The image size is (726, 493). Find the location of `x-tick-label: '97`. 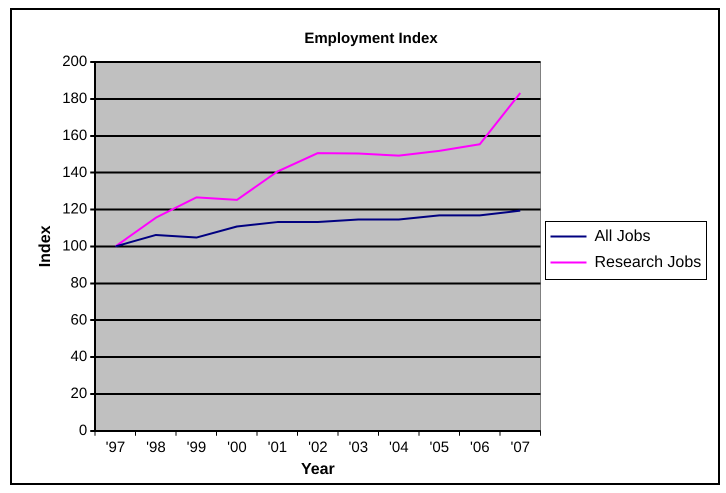

x-tick-label: '97 is located at coordinates (116, 447).